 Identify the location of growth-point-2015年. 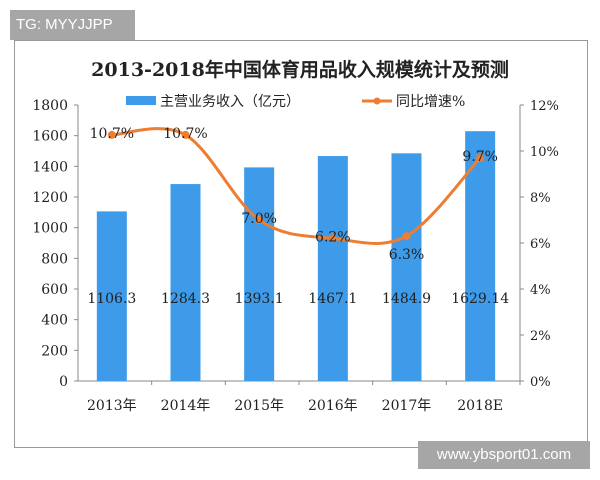
(259, 220).